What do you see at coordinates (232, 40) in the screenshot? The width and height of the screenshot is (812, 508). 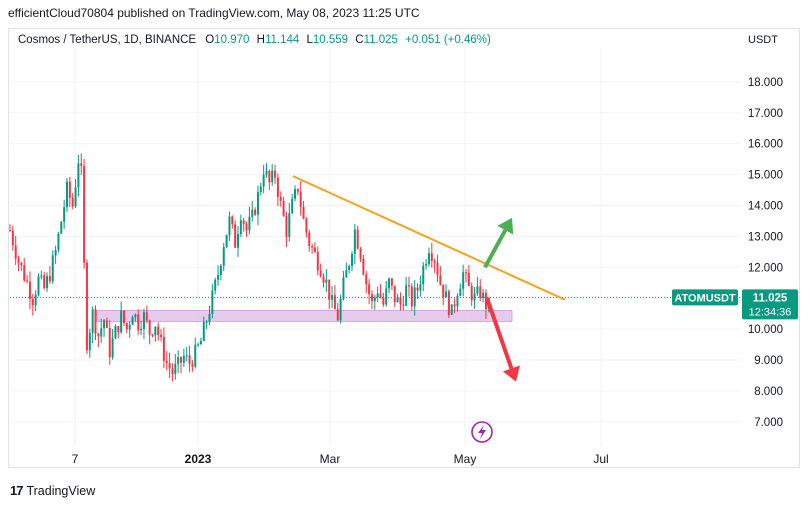 I see `open-value: 10.970` at bounding box center [232, 40].